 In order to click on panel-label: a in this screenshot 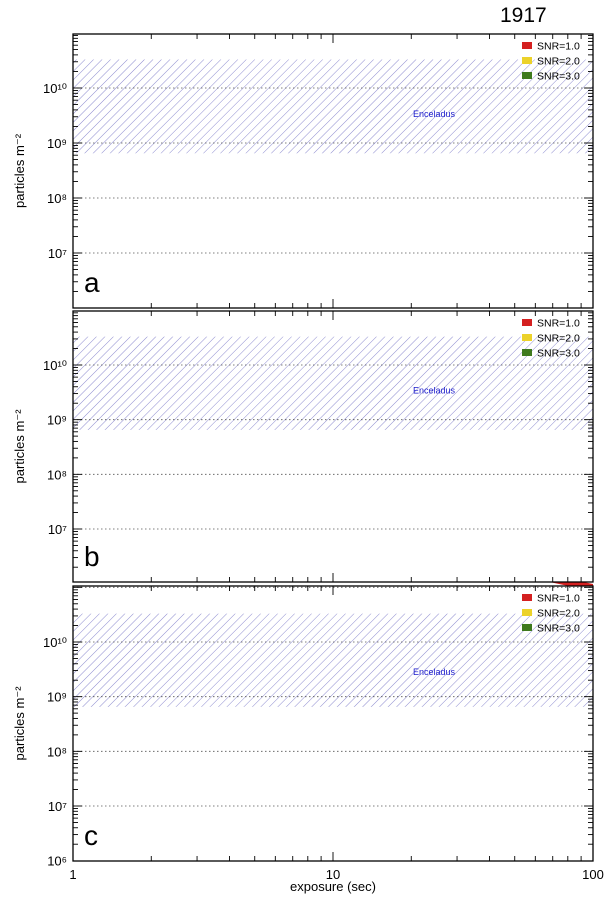, I will do `click(92, 282)`.